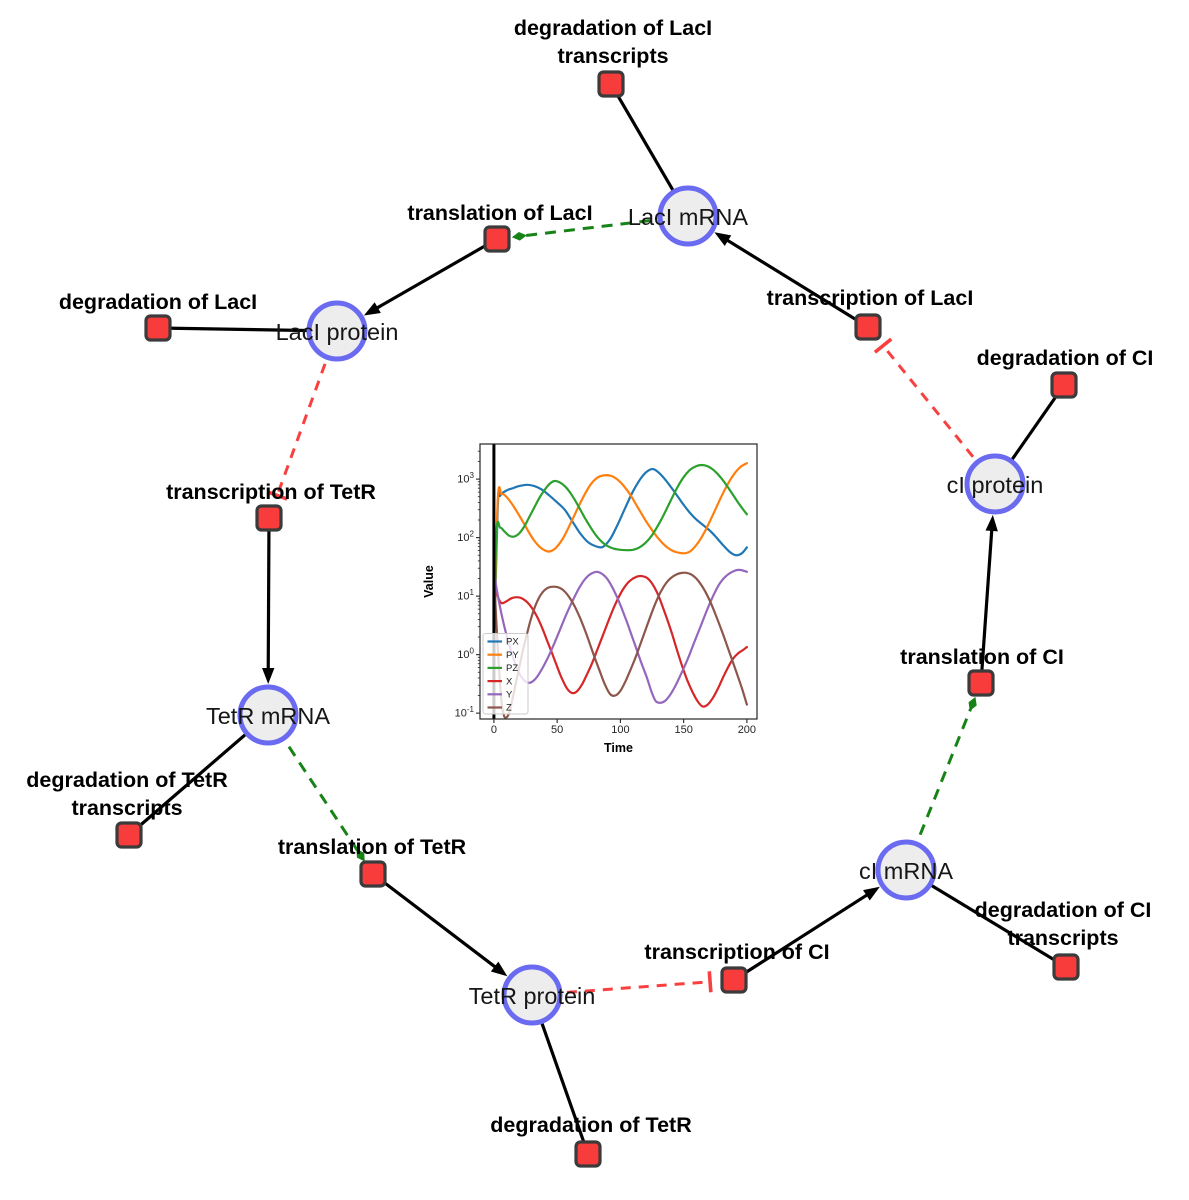 This screenshot has width=1189, height=1200. Describe the element at coordinates (1064, 385) in the screenshot. I see `reaction-node-degradation-of-ci` at that location.